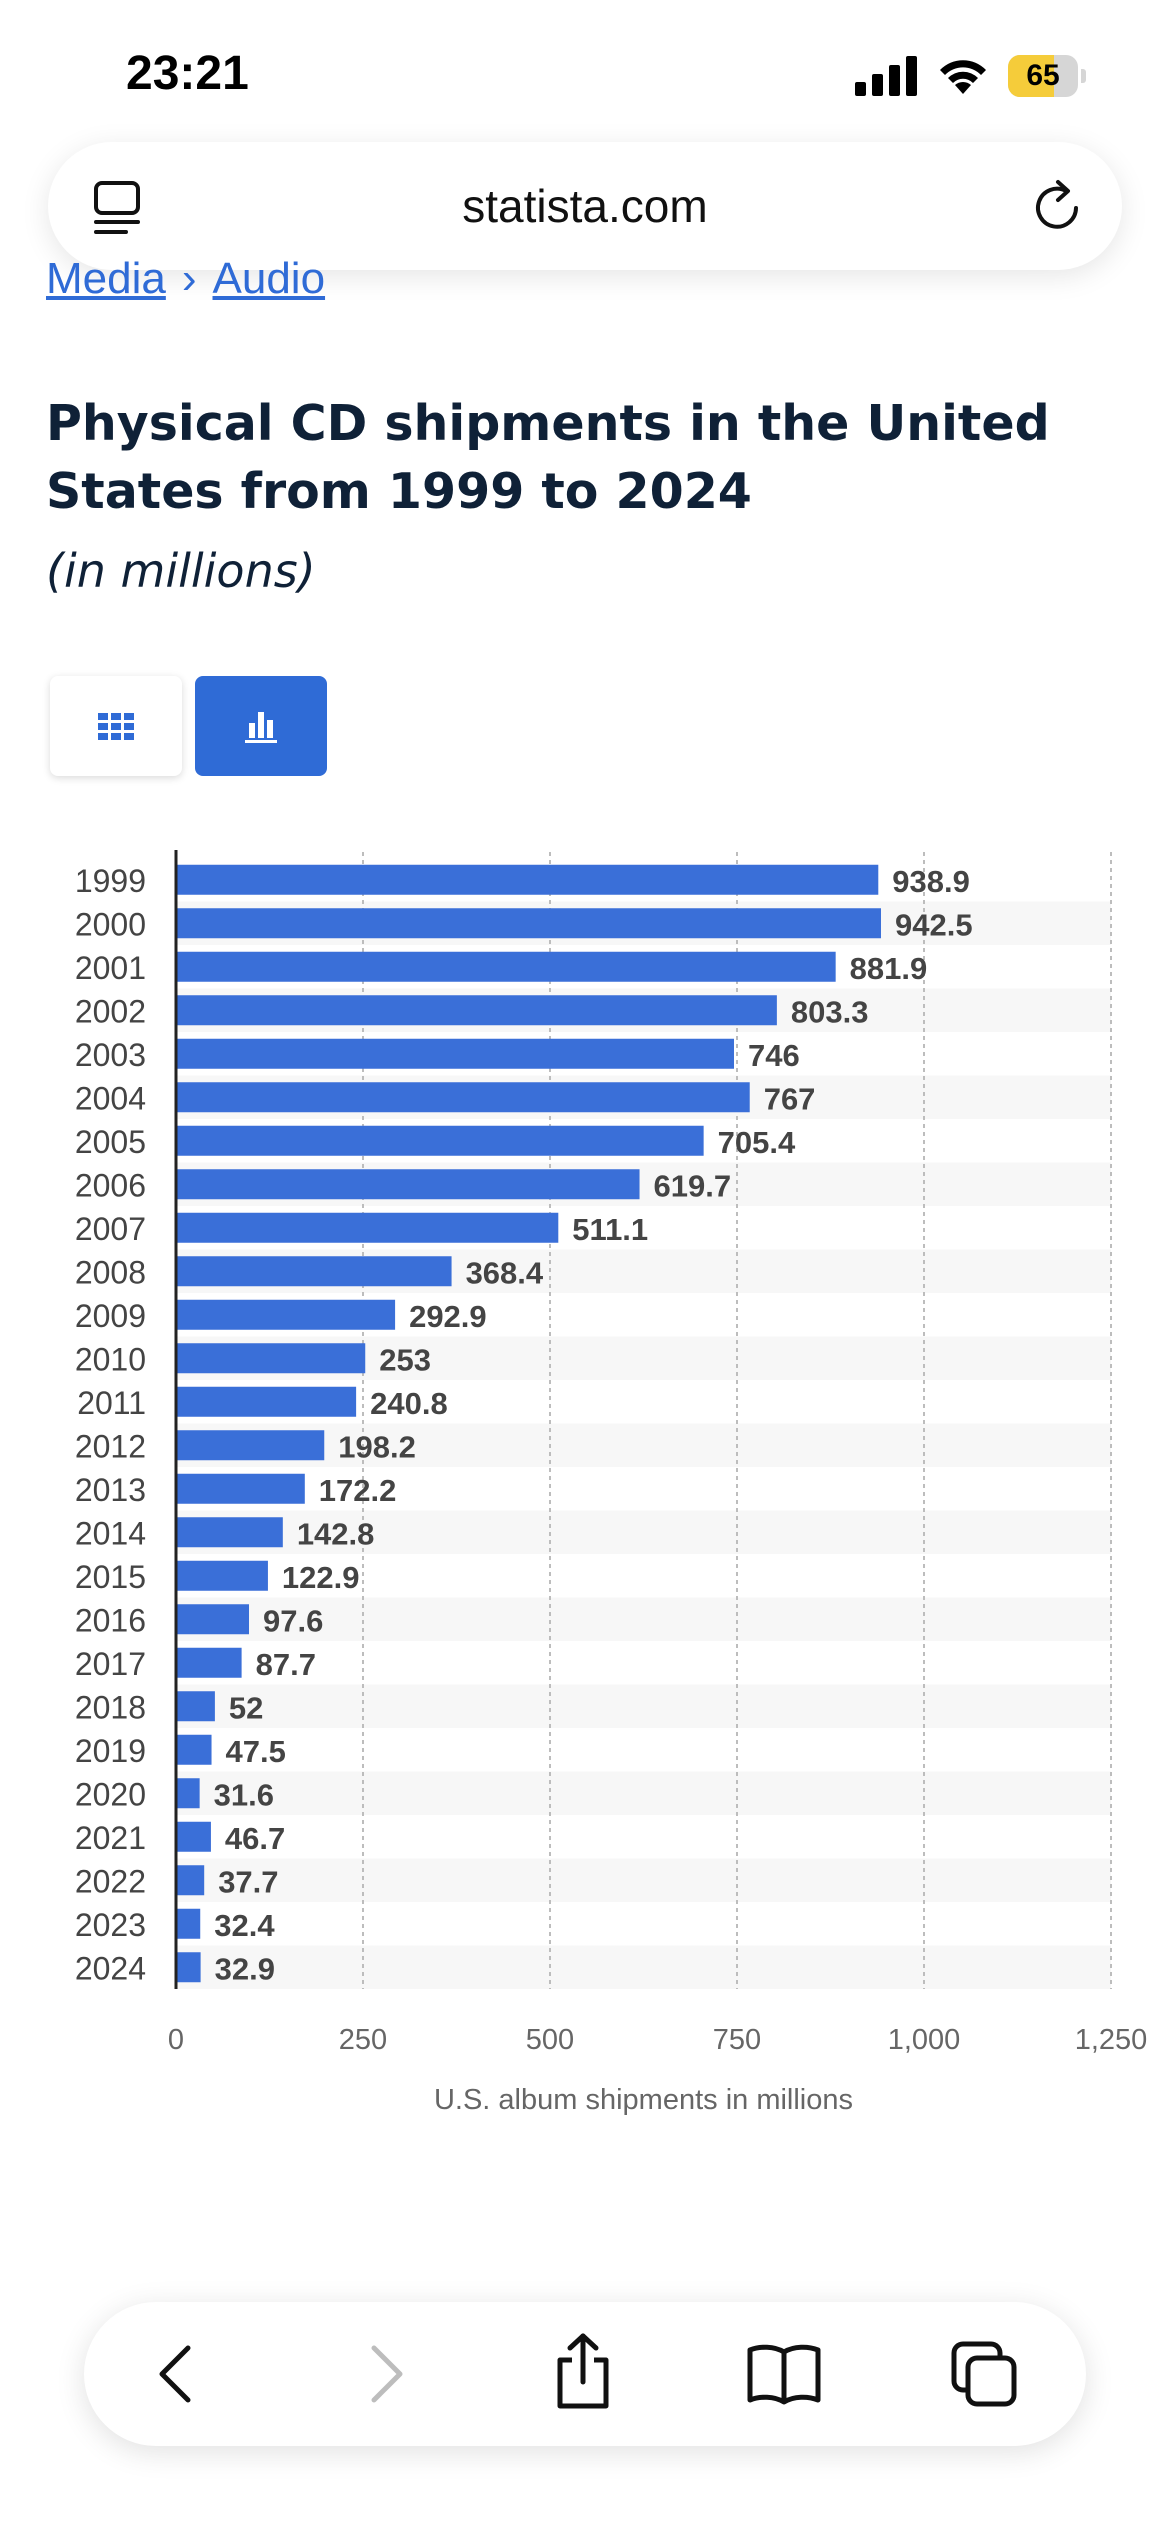  I want to click on year-label-2009: 2009, so click(110, 1316).